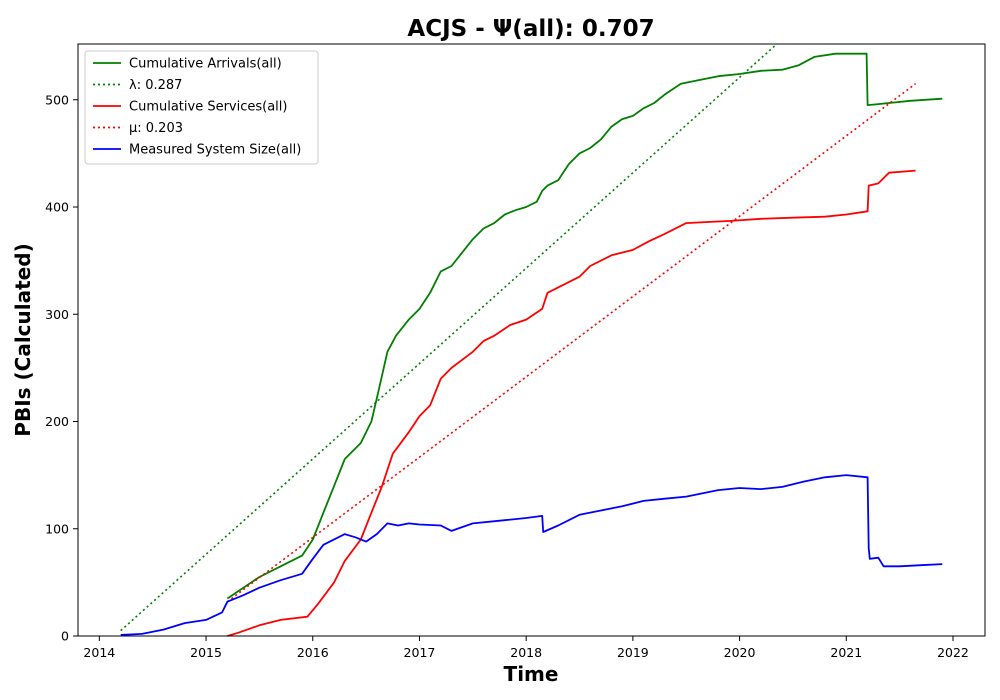  Describe the element at coordinates (155, 85) in the screenshot. I see `legend-label-1: λ: 0.287` at that location.